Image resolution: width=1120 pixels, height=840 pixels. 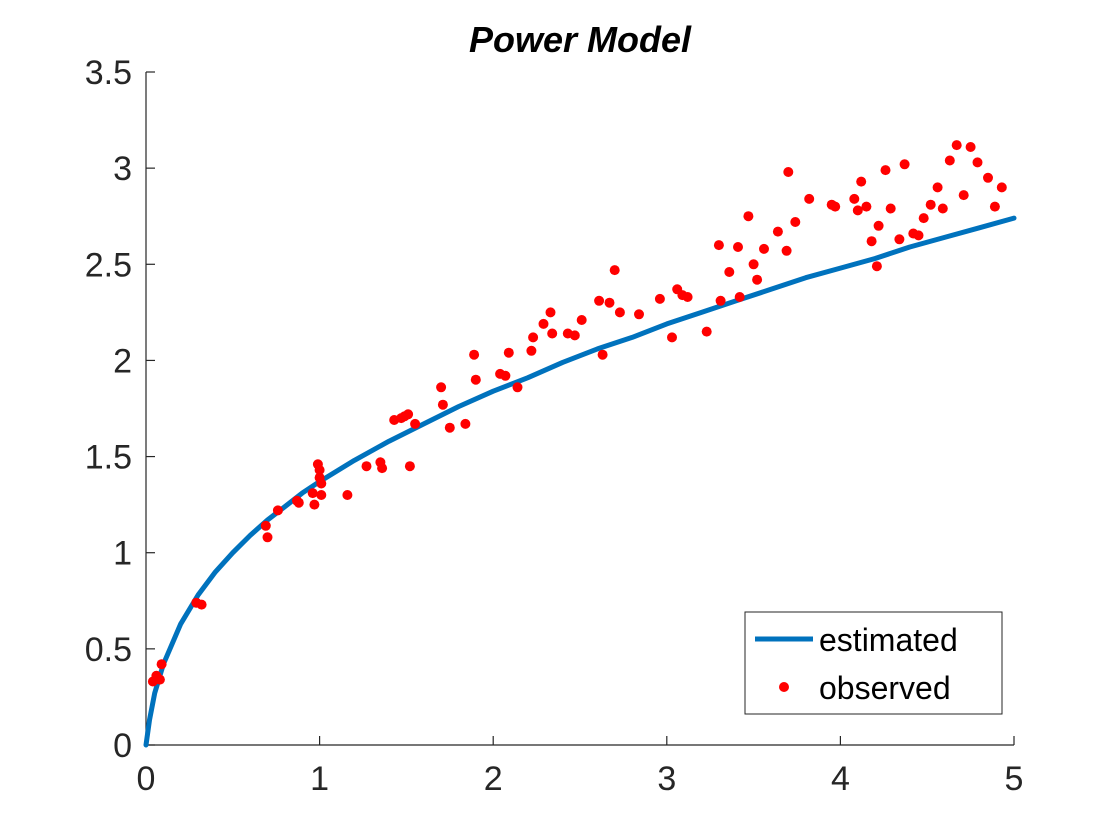 What do you see at coordinates (580, 39) in the screenshot?
I see `chart-title: Power Model` at bounding box center [580, 39].